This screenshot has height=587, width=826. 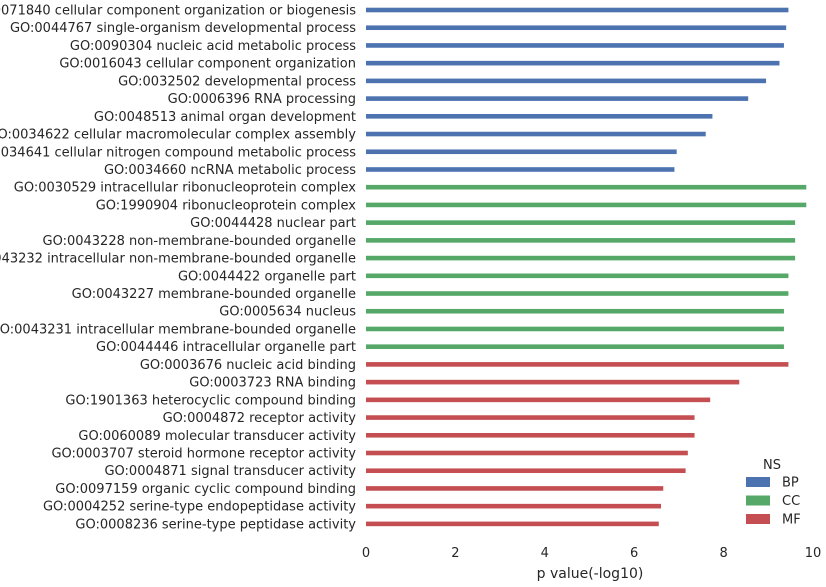 I want to click on legend-label: MF, so click(x=791, y=520).